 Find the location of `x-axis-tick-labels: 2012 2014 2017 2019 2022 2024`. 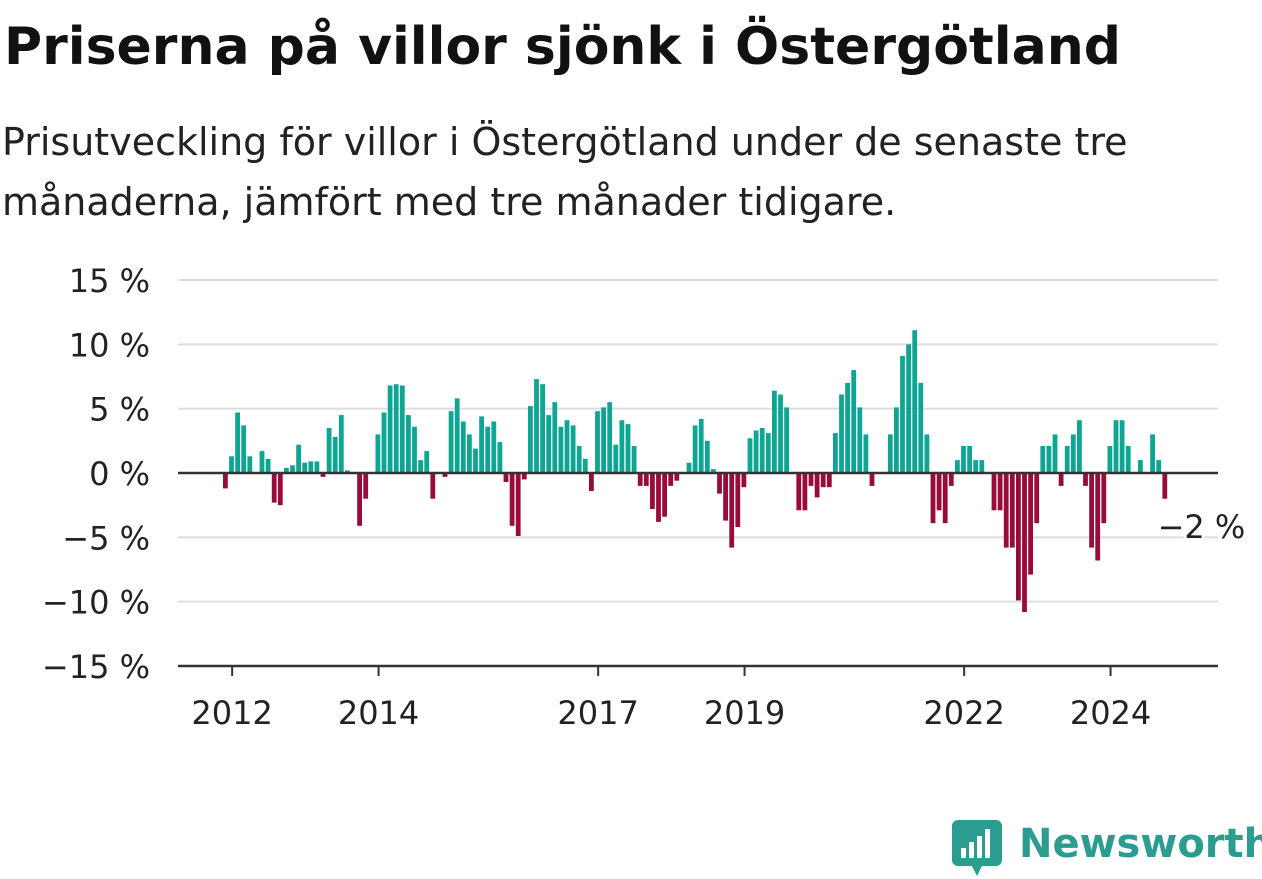

x-axis-tick-labels: 2012 2014 2017 2019 2022 2024 is located at coordinates (671, 699).